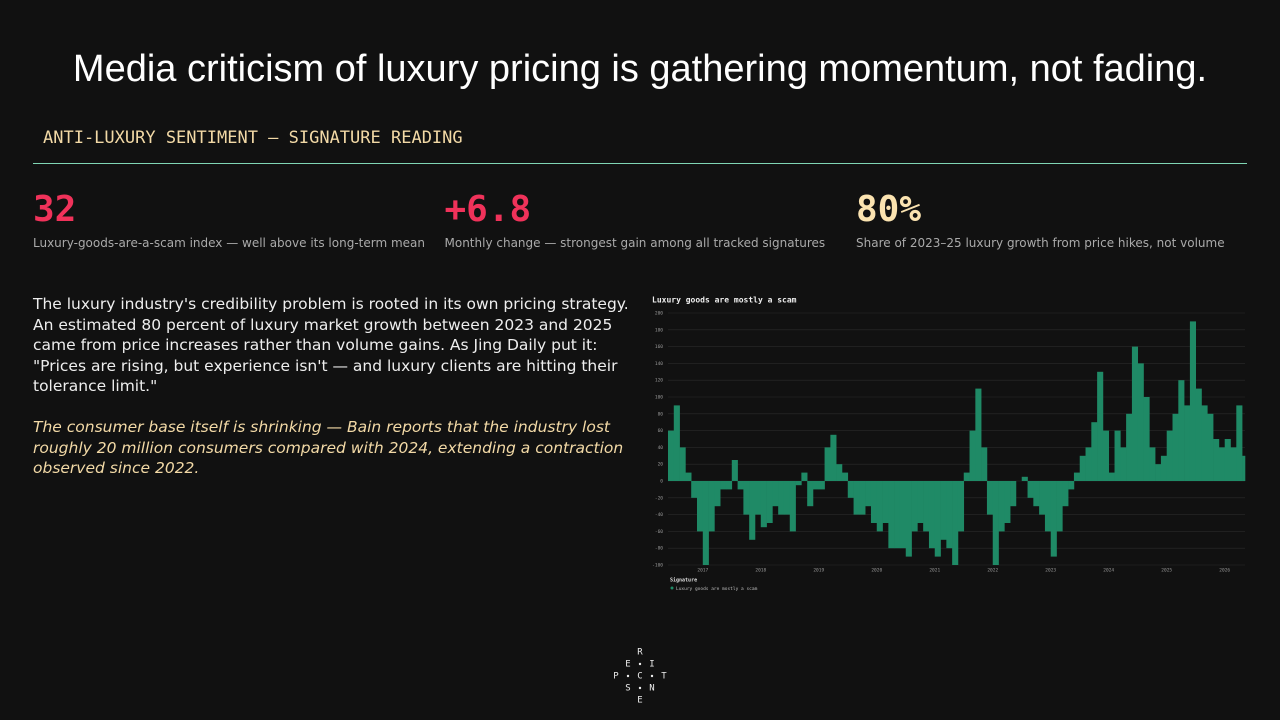  I want to click on y-tick-label: 20, so click(661, 465).